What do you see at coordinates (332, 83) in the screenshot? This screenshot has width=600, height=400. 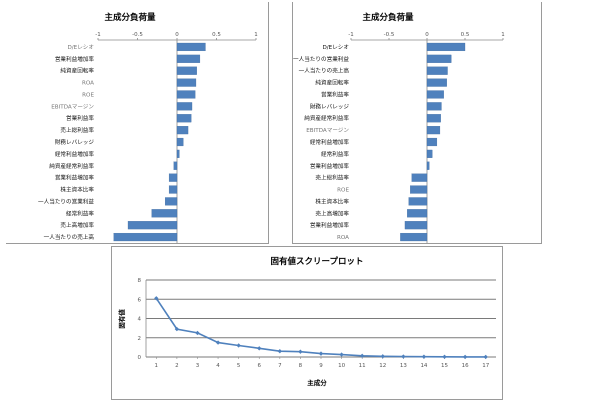 I see `loadings-2-category-label-3: 純資産回転率` at bounding box center [332, 83].